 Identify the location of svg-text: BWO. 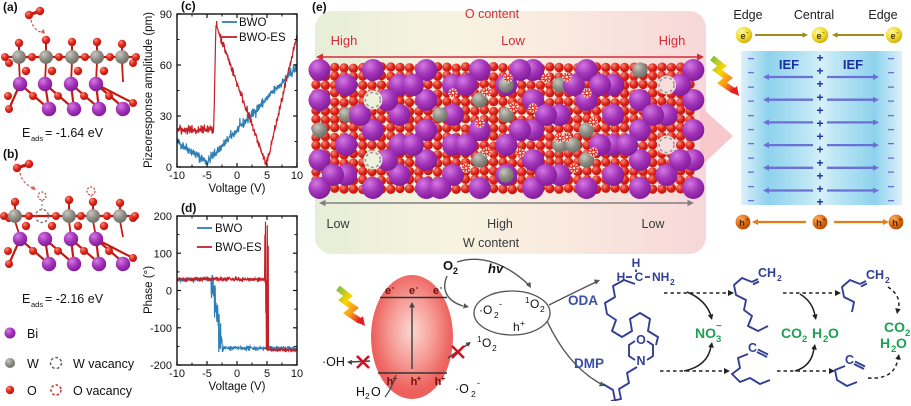
(229, 229).